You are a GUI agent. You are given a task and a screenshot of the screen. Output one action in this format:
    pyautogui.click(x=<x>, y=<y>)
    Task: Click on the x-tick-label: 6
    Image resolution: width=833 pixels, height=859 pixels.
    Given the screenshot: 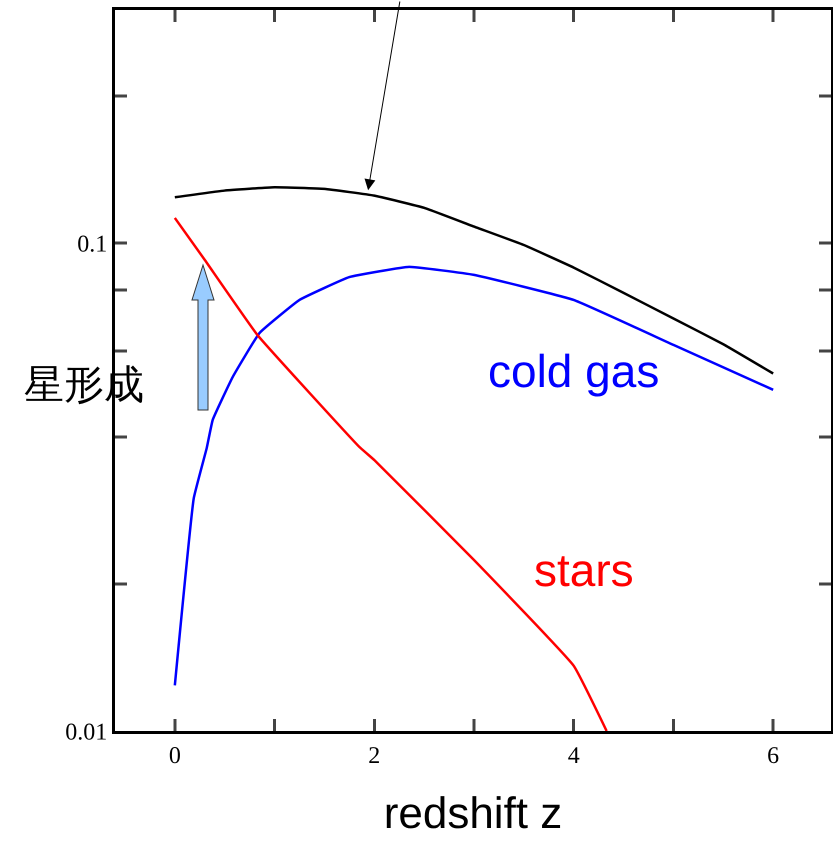 What is the action you would take?
    pyautogui.click(x=773, y=755)
    